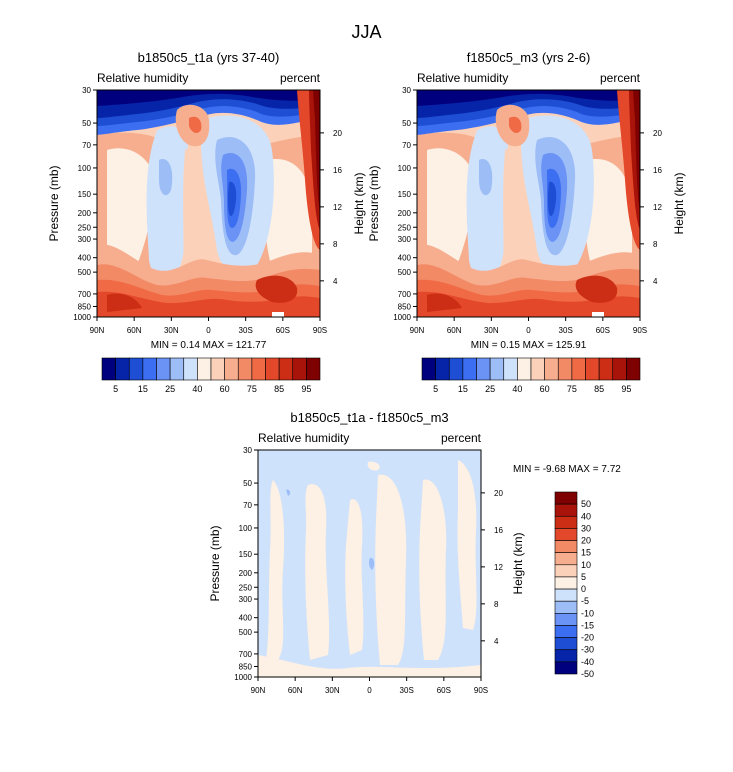 The image size is (733, 772). What do you see at coordinates (246, 564) in the screenshot?
I see `panel-3-y-ticks: 30 50 70 100 150 200 250 300 400 500 700 850 1000` at bounding box center [246, 564].